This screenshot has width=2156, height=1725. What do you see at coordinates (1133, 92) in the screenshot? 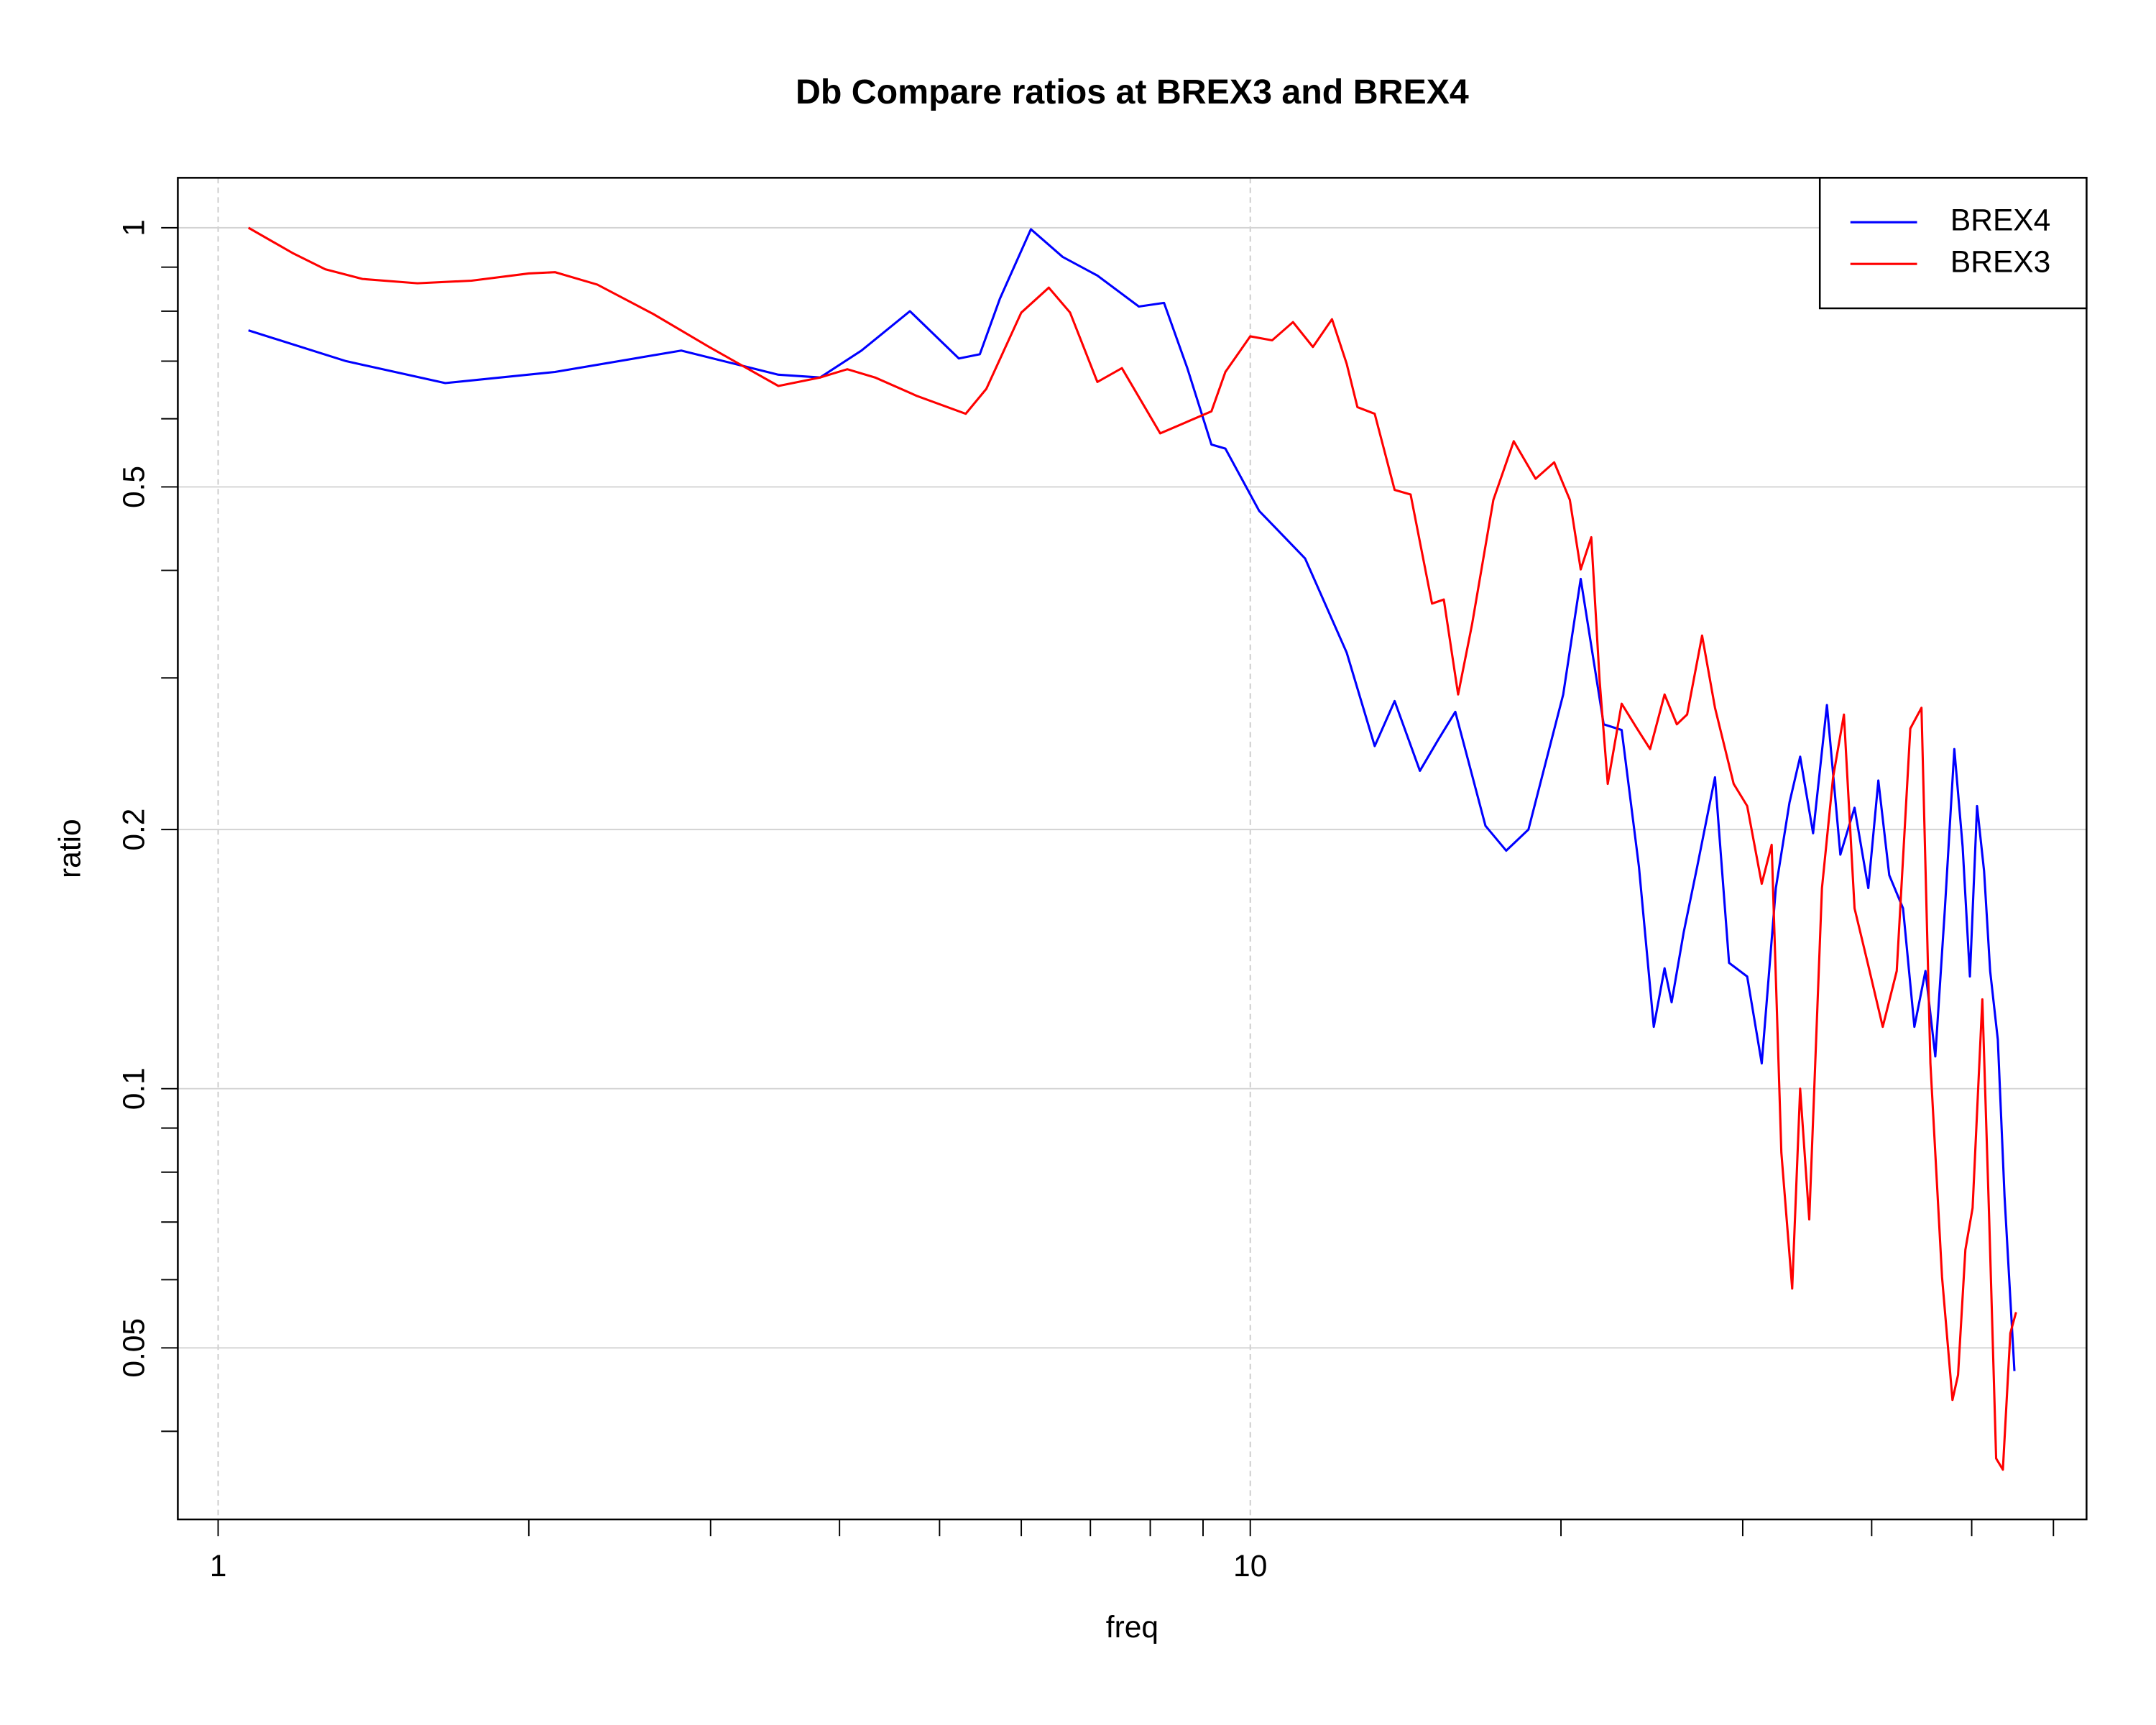
I see `chart-title: Db Compare ratios at BREX3 and BREX4` at bounding box center [1133, 92].